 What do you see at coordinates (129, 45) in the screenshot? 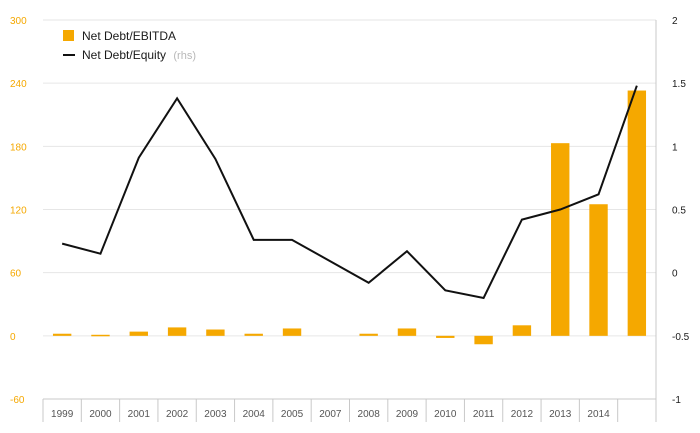
I see `legend: Net Debt/EBITDA Net Debt/Equity (rhs)` at bounding box center [129, 45].